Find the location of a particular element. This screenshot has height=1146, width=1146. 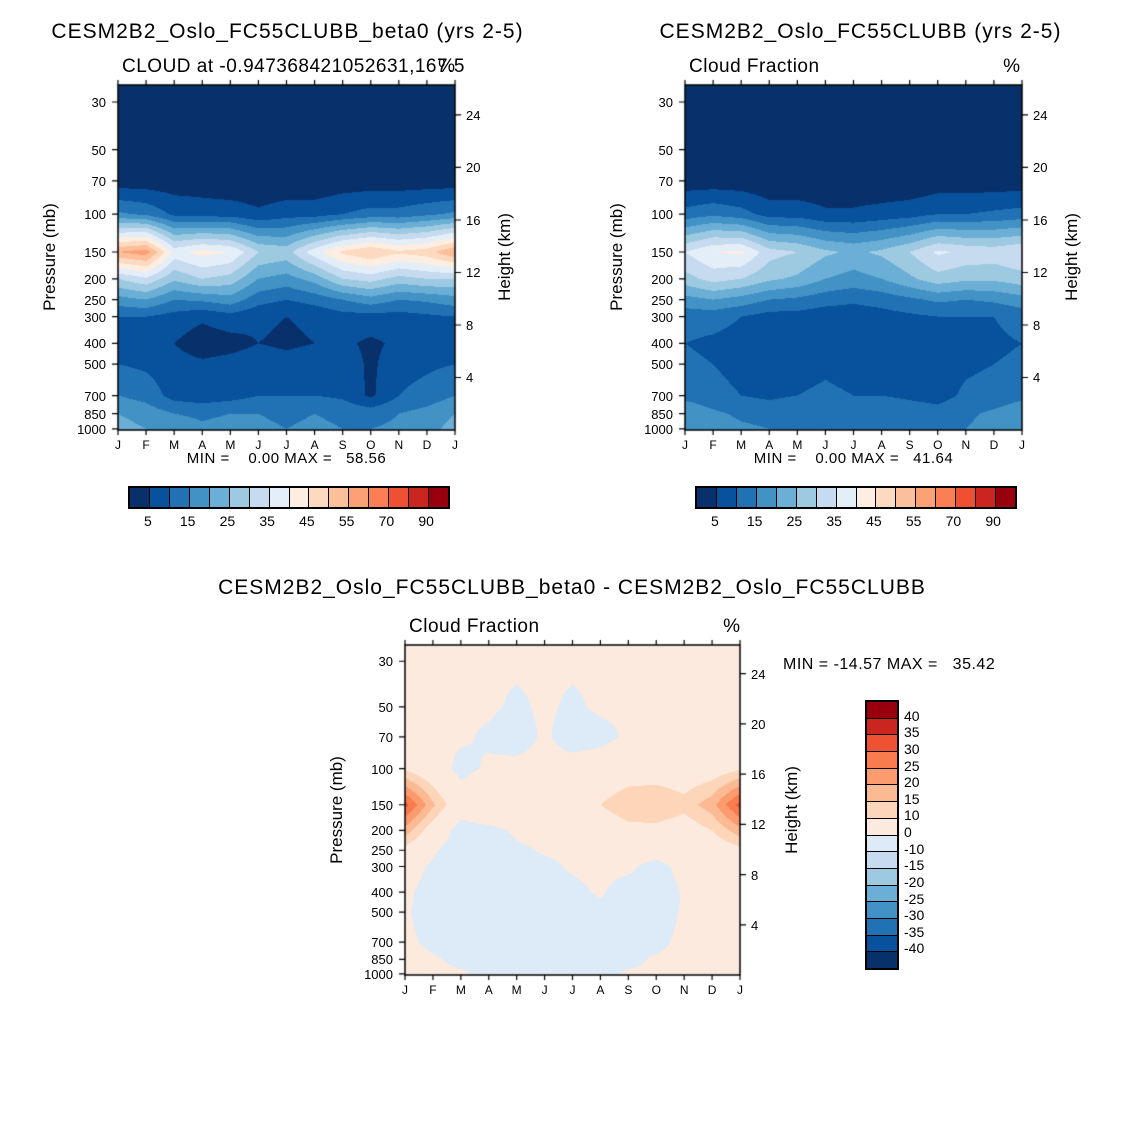

colorbar-tick-label: -25 is located at coordinates (914, 898).